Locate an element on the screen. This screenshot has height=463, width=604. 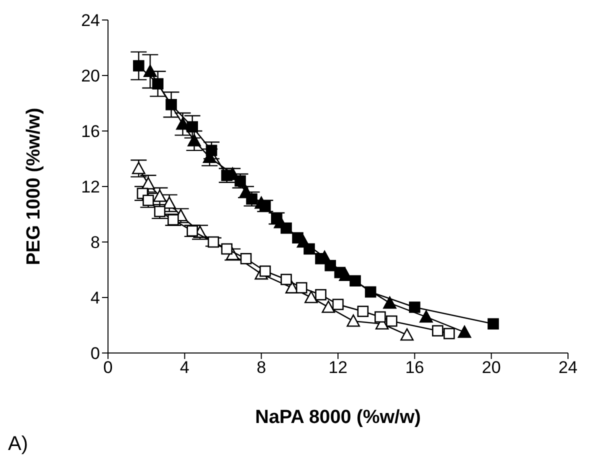
x-tick-label: 0 is located at coordinates (108, 368).